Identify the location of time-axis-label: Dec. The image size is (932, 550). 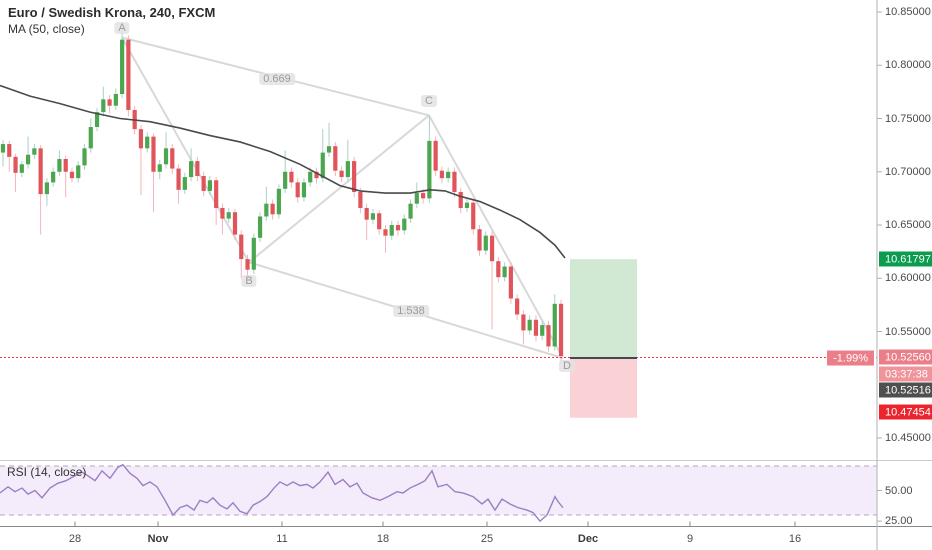
(588, 539).